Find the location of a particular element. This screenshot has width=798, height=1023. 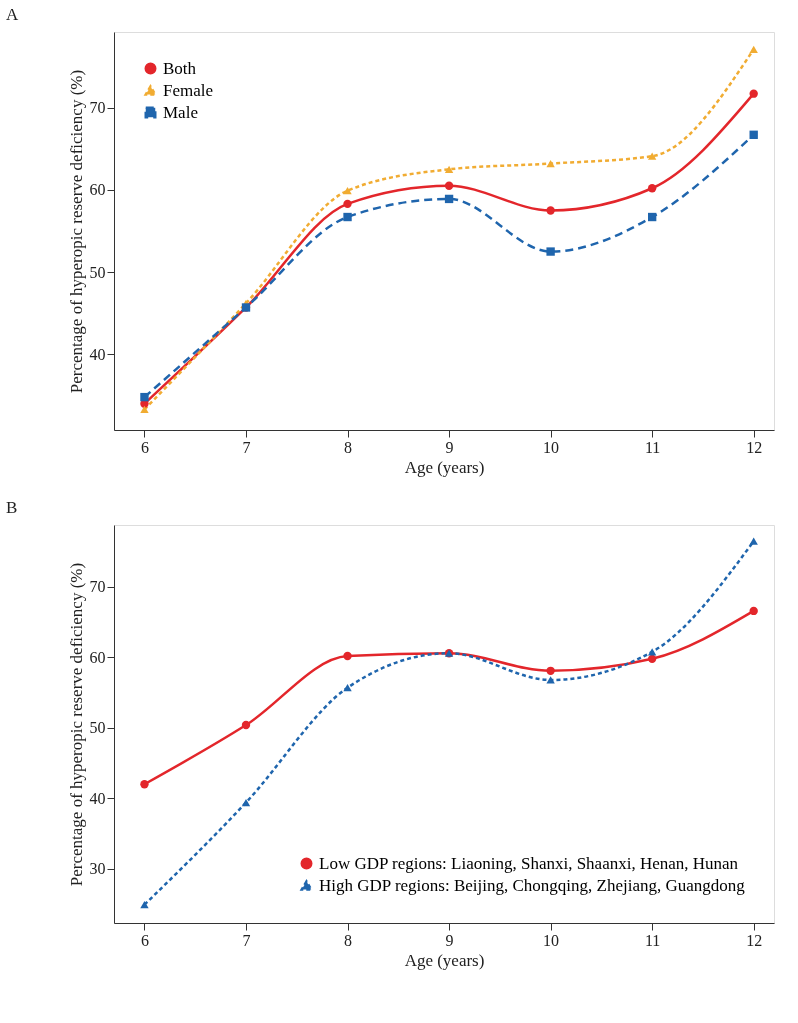

chart-title: B is located at coordinates (12, 507).